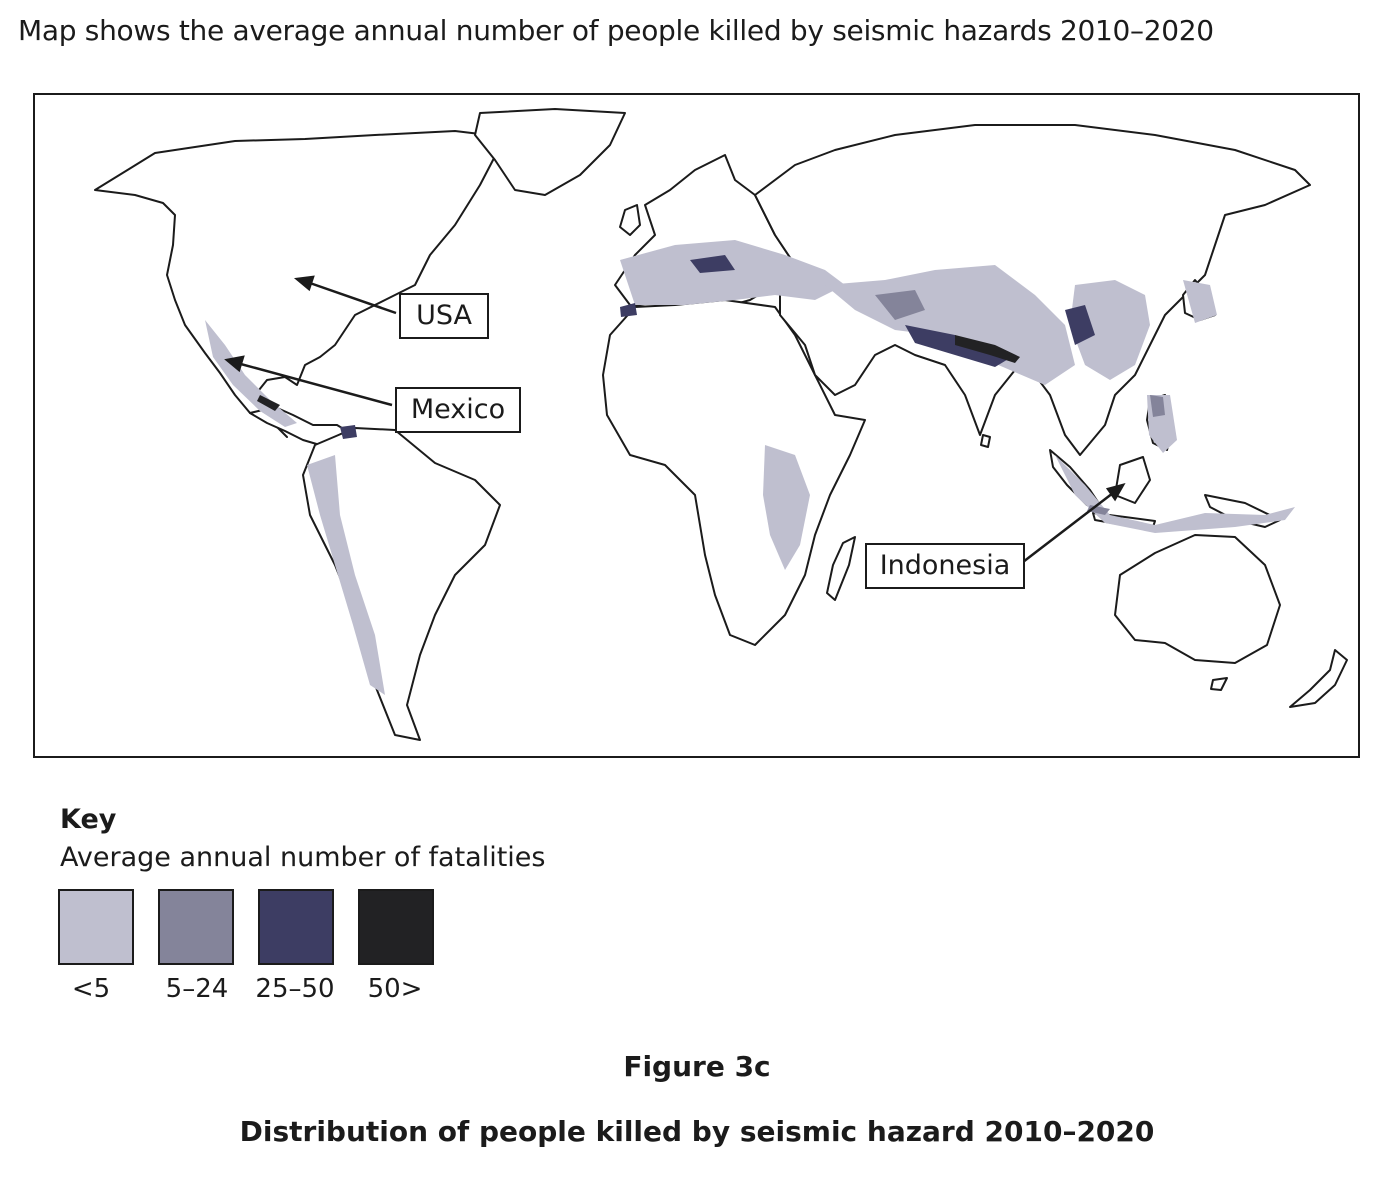  I want to click on zone-iran, so click(900, 305).